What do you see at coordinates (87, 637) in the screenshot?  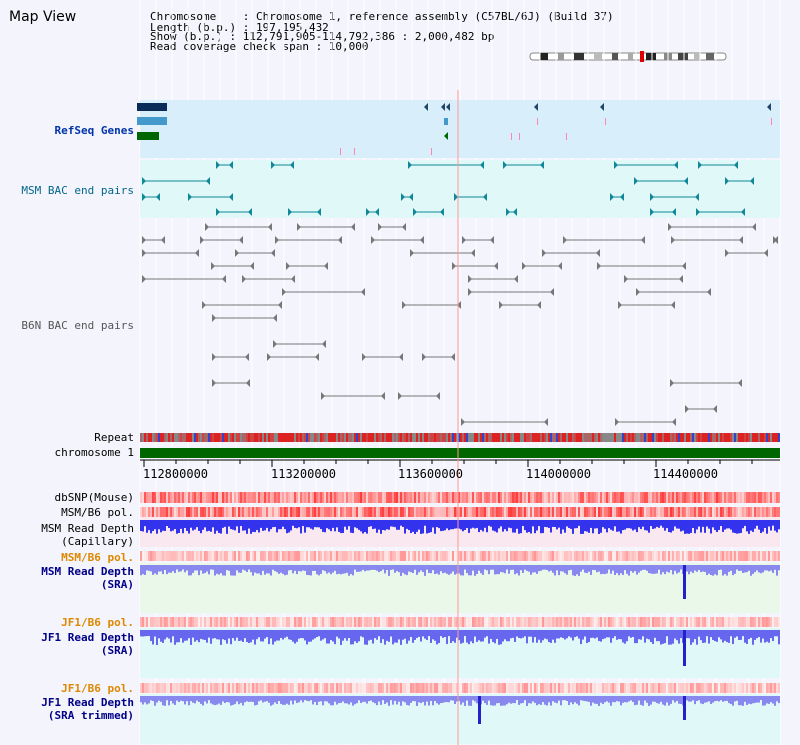 I see `label-jf1-depth: JF1 Read Depth` at bounding box center [87, 637].